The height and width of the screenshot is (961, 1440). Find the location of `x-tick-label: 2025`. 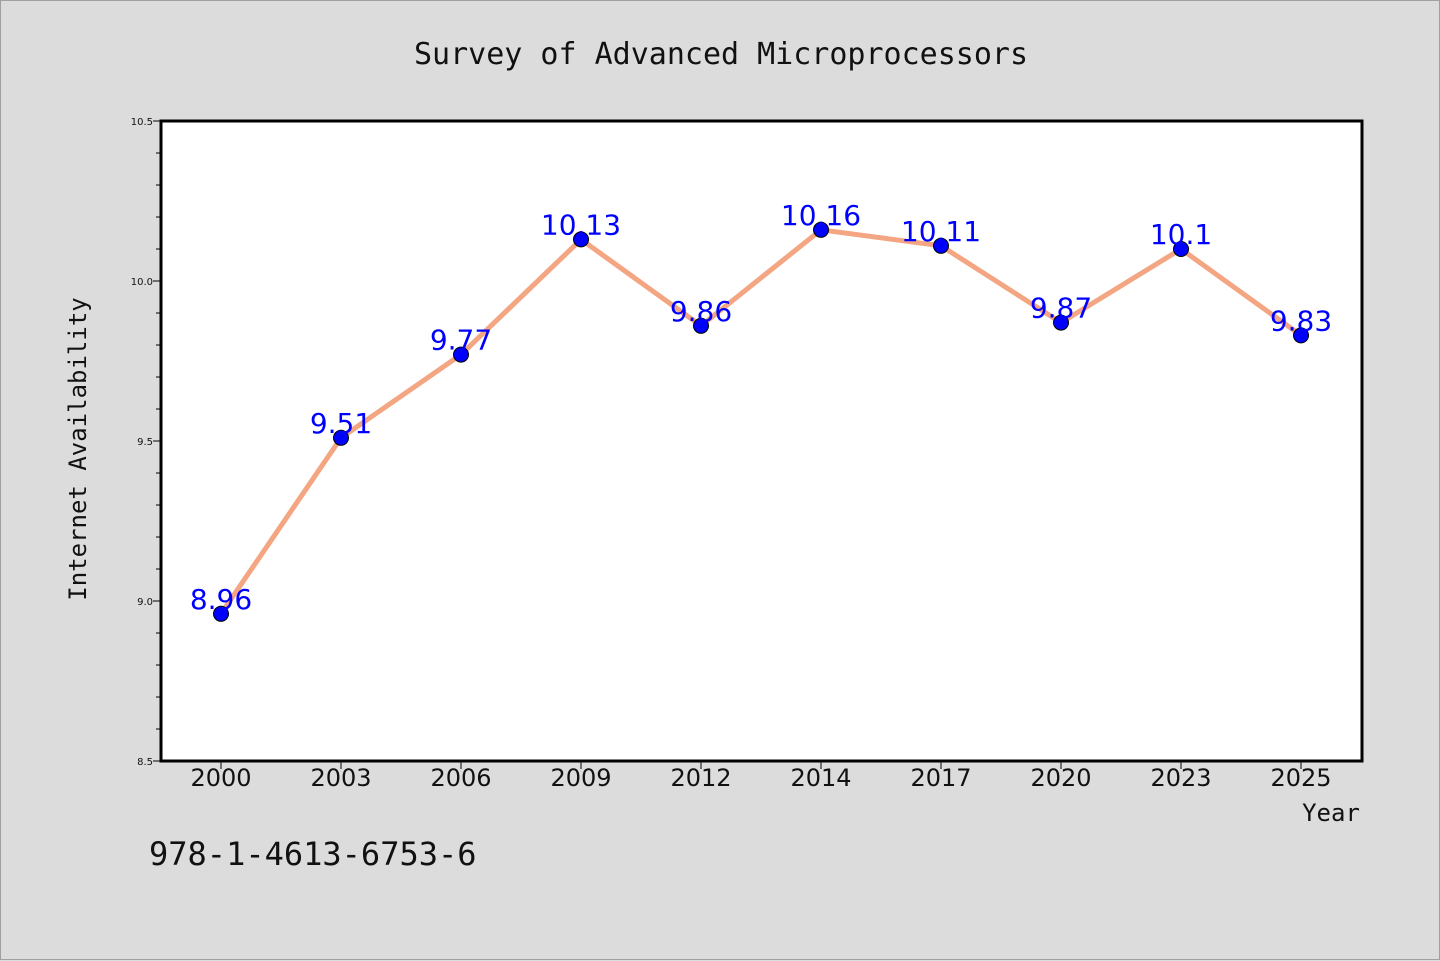

x-tick-label: 2025 is located at coordinates (1300, 778).